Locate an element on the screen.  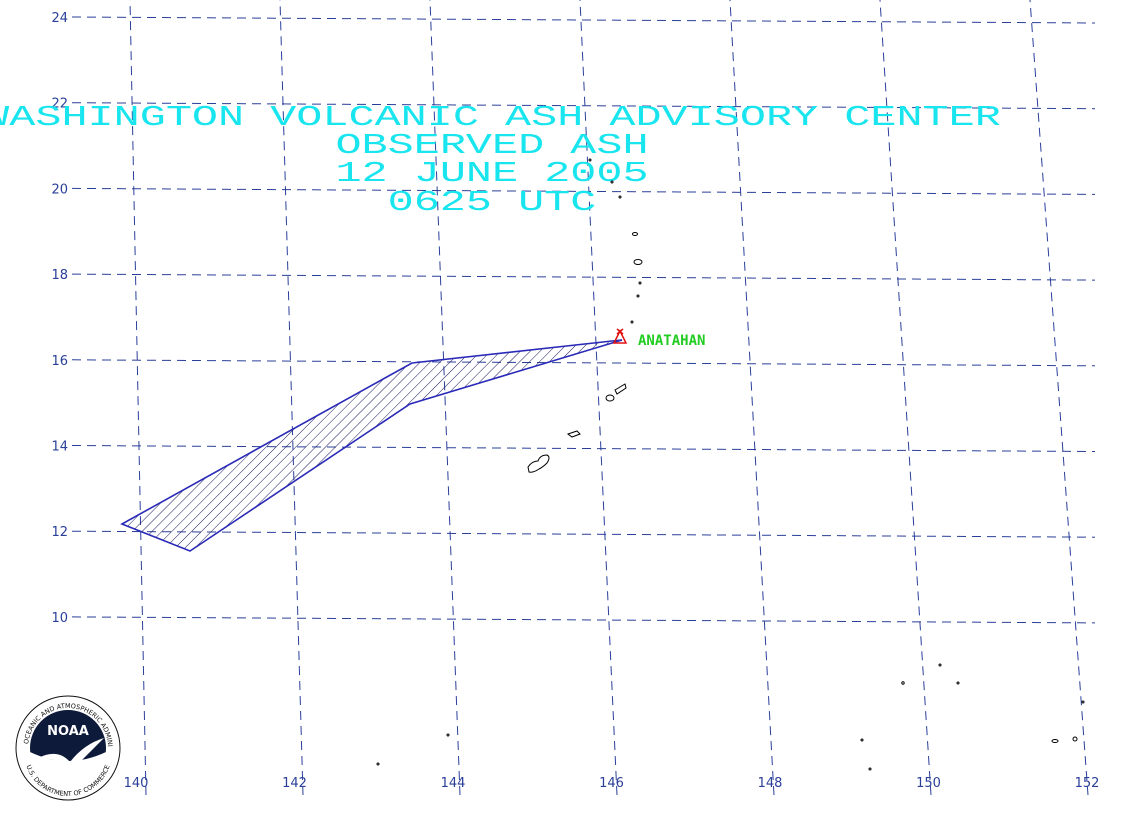
title-line: WASHINGTON VOLCANIC ASH ADVISORY CENTER is located at coordinates (500, 117).